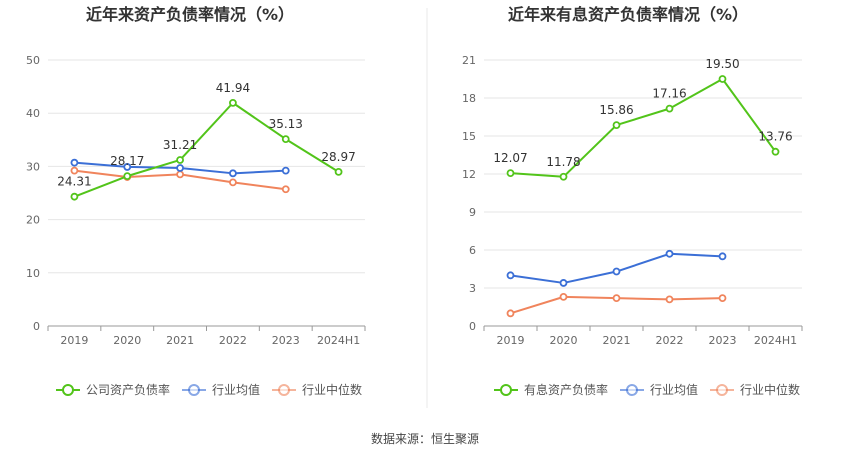 The width and height of the screenshot is (850, 459). Describe the element at coordinates (566, 389) in the screenshot. I see `legend-label: 有息资产负债率` at that location.